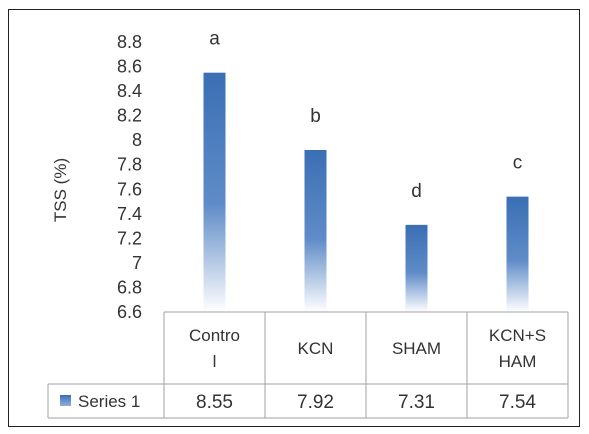 Image resolution: width=589 pixels, height=434 pixels. What do you see at coordinates (129, 42) in the screenshot?
I see `y-tick-label: 8.8` at bounding box center [129, 42].